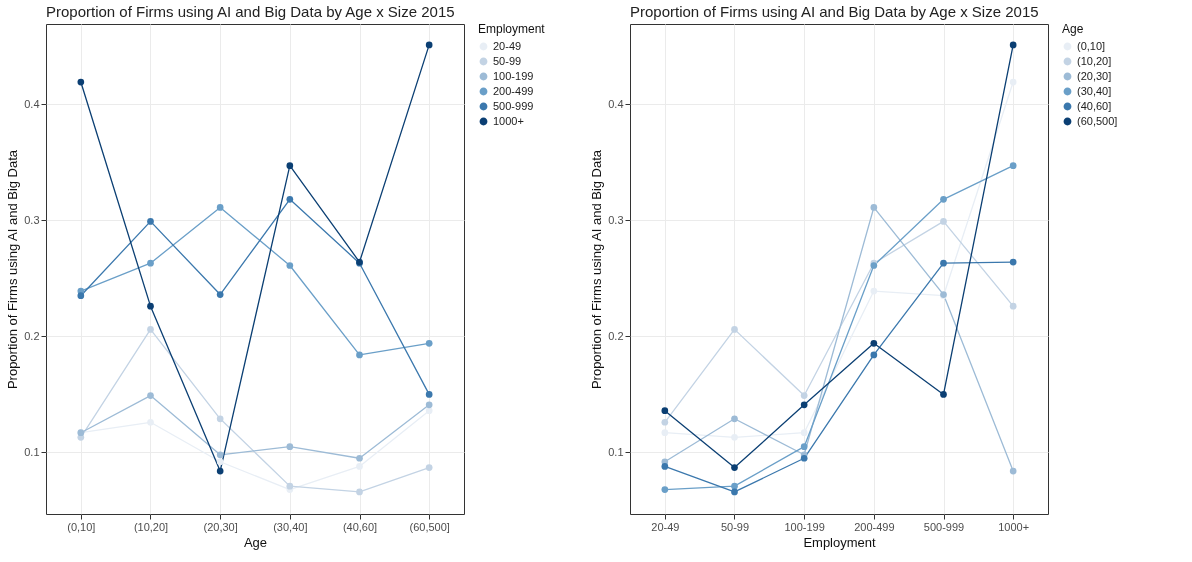 Image resolution: width=1192 pixels, height=562 pixels. What do you see at coordinates (1094, 60) in the screenshot?
I see `legend-label: (10,20]` at bounding box center [1094, 60].